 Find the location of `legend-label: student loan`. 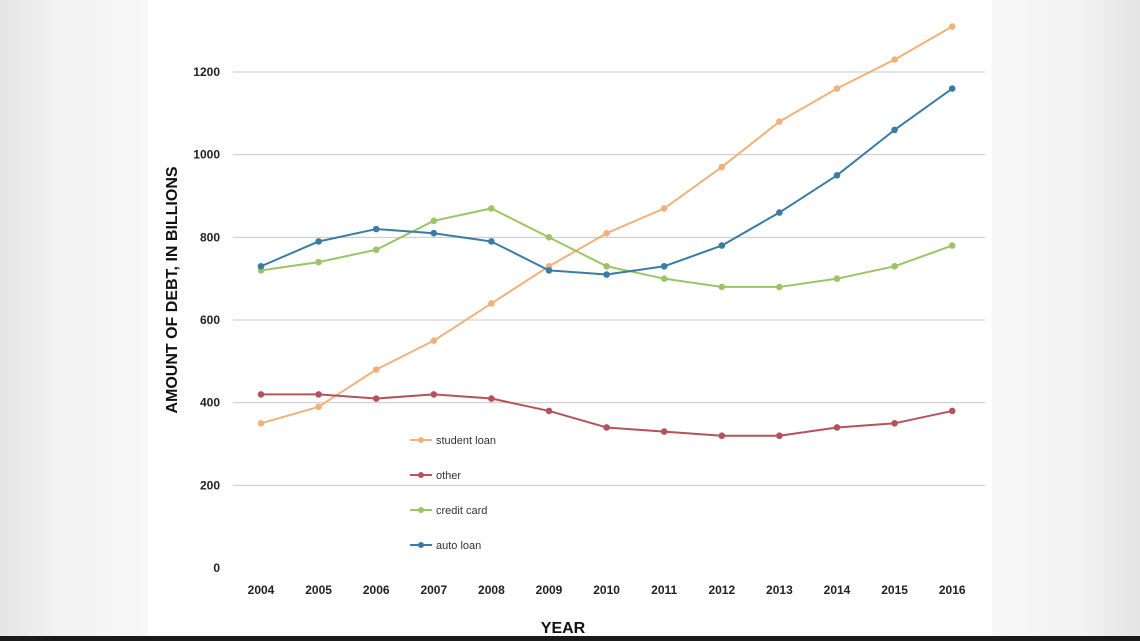

legend-label: student loan is located at coordinates (466, 441).